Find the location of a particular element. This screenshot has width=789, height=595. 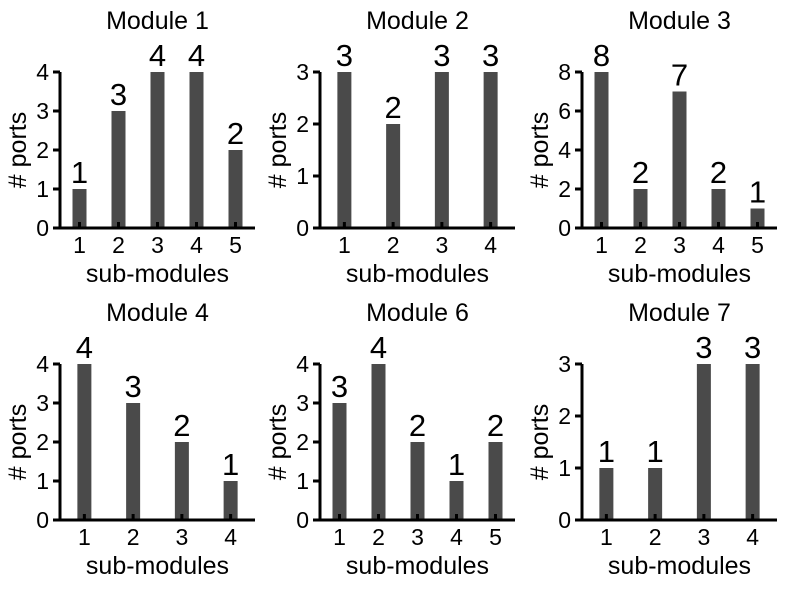

data-label: 7 is located at coordinates (679, 75).